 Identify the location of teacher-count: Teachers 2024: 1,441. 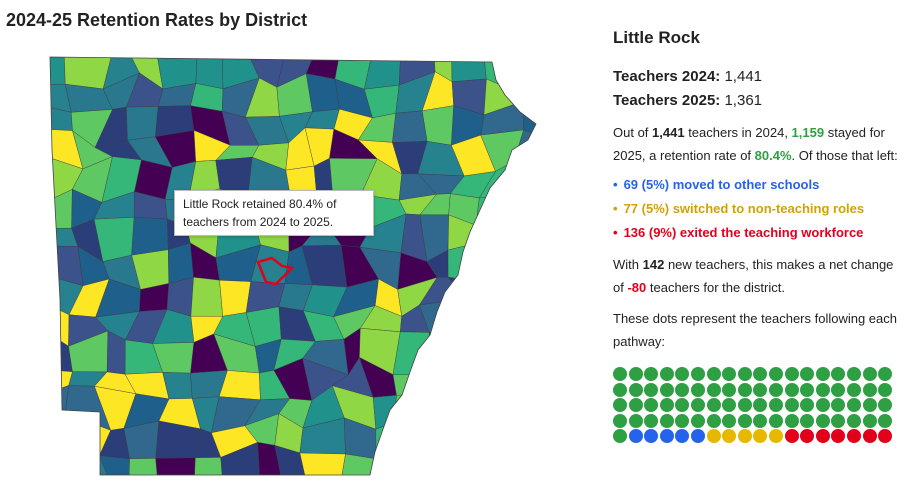
(758, 77).